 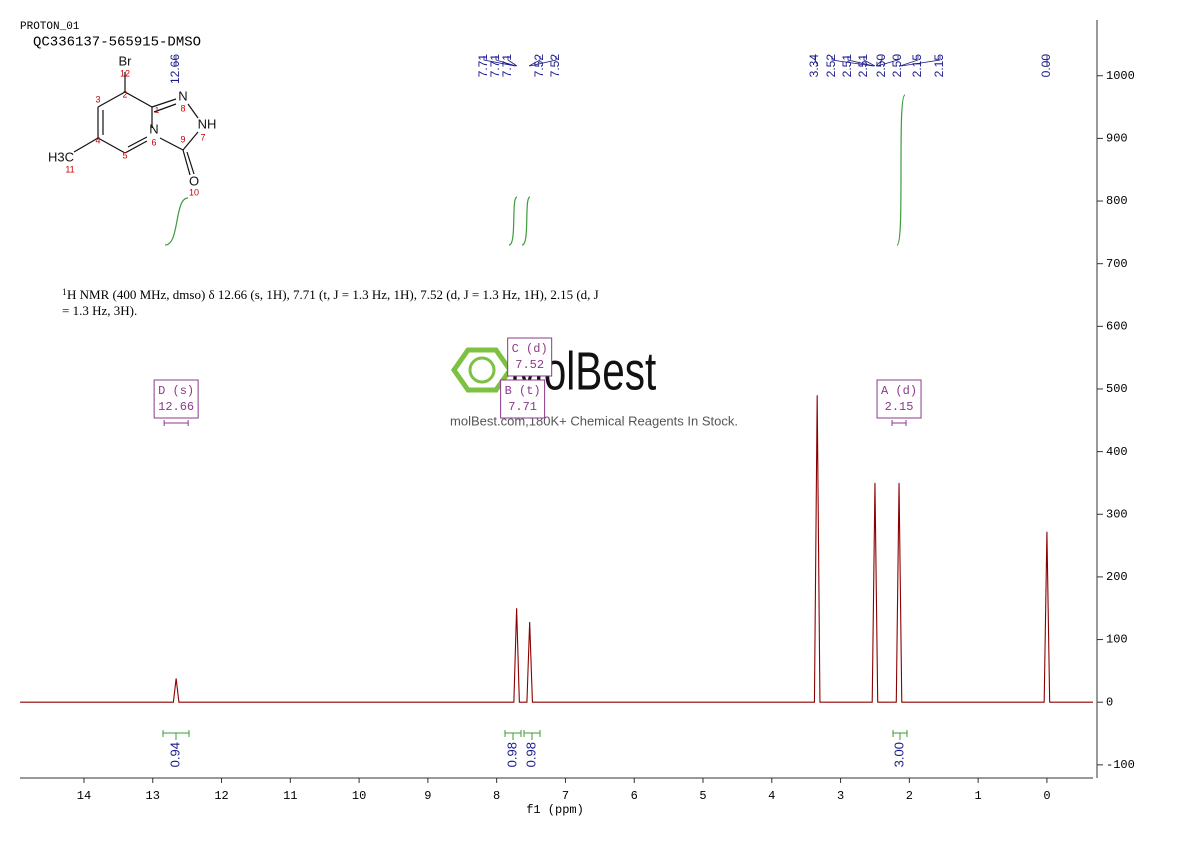 What do you see at coordinates (194, 192) in the screenshot?
I see `atom-label: 10` at bounding box center [194, 192].